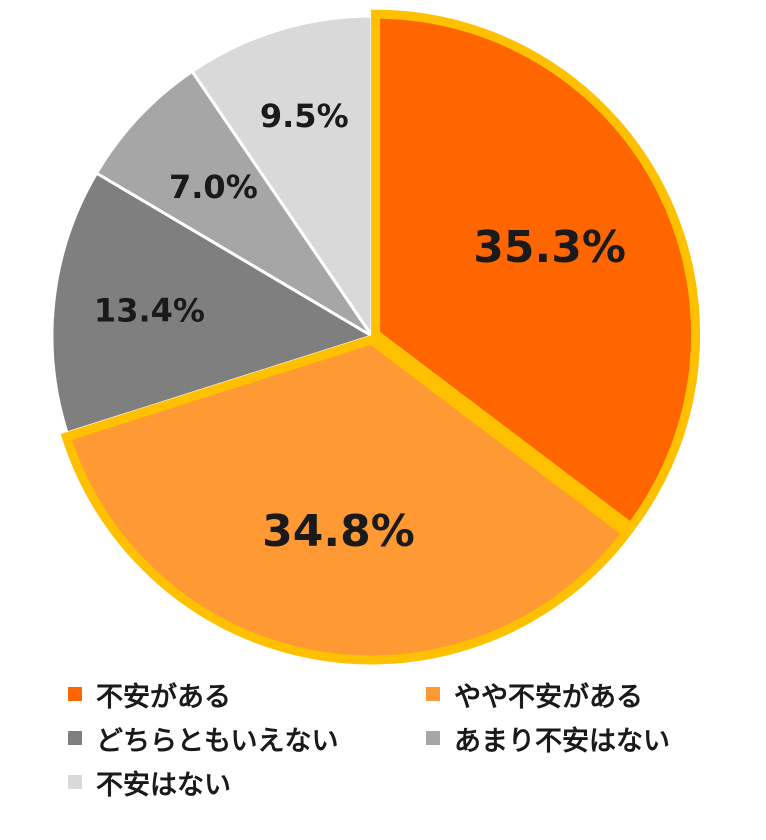  I want to click on pie-data-label-4: 9.5%, so click(304, 116).